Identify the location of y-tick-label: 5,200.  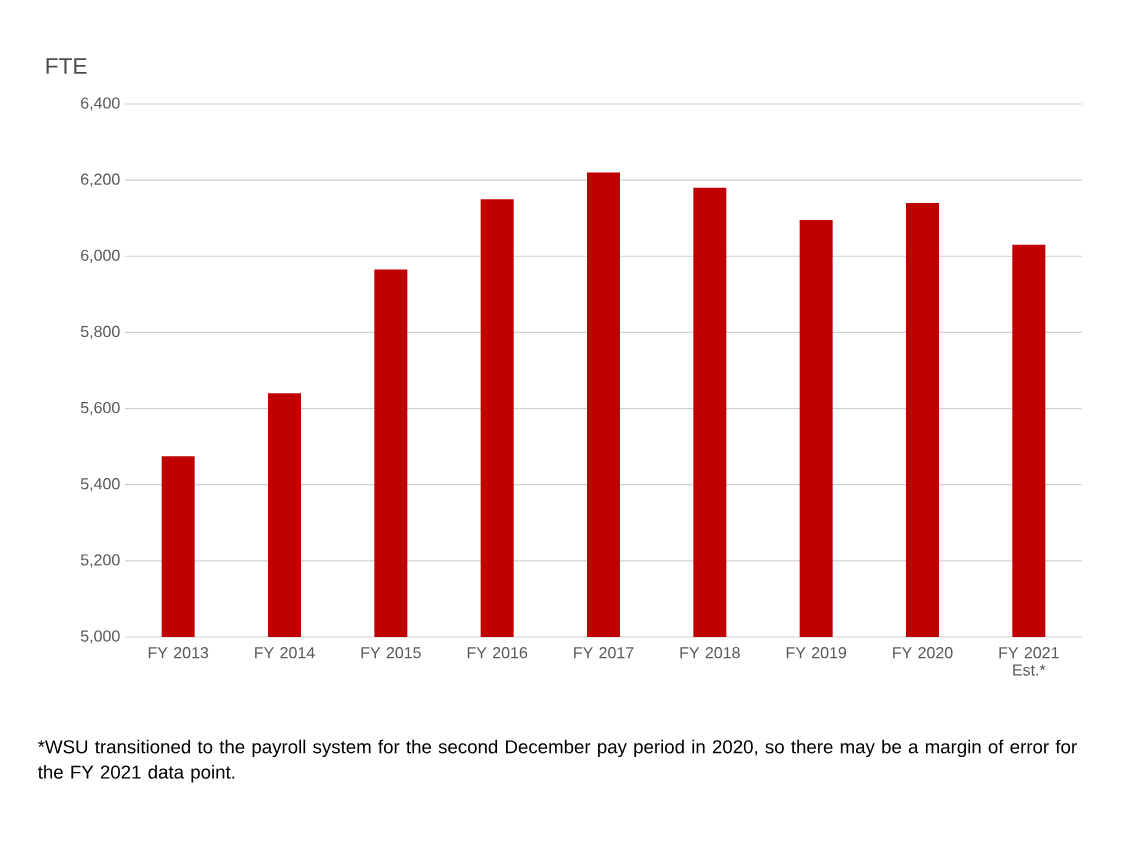
(100, 561).